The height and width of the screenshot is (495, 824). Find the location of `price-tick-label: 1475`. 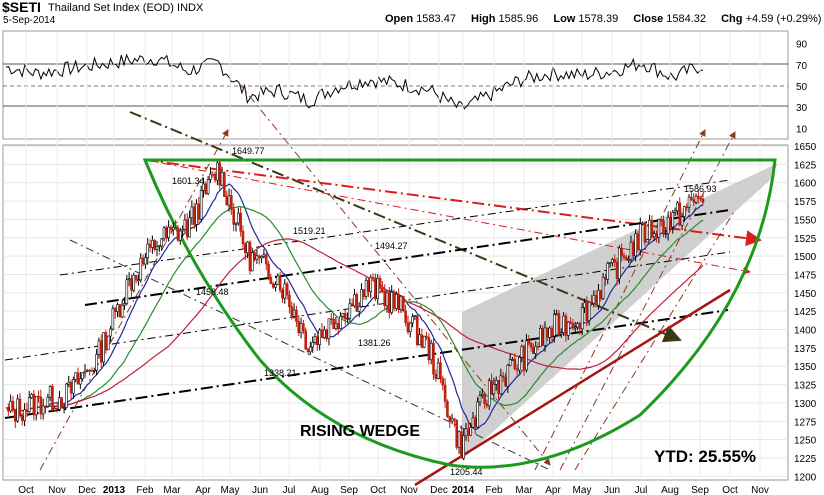

price-tick-label: 1475 is located at coordinates (805, 275).